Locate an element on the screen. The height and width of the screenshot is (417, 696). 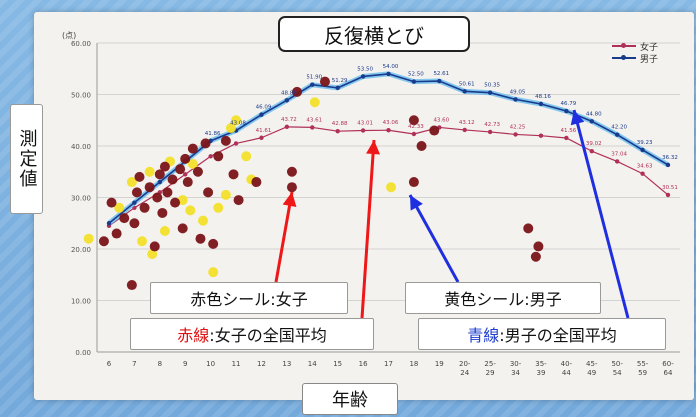
data-label-male: 49.05 is located at coordinates (518, 92).